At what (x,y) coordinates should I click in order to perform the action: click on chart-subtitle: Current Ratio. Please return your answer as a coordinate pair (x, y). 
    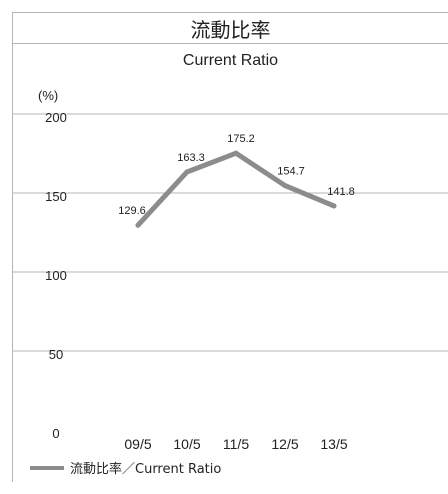
    Looking at the image, I should click on (230, 60).